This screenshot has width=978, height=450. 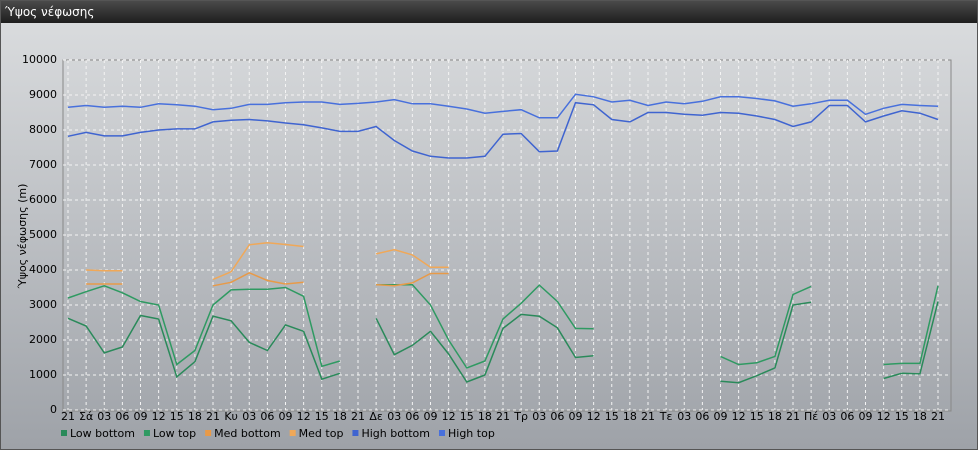 I want to click on y-tick-label: 8000, so click(x=43, y=129).